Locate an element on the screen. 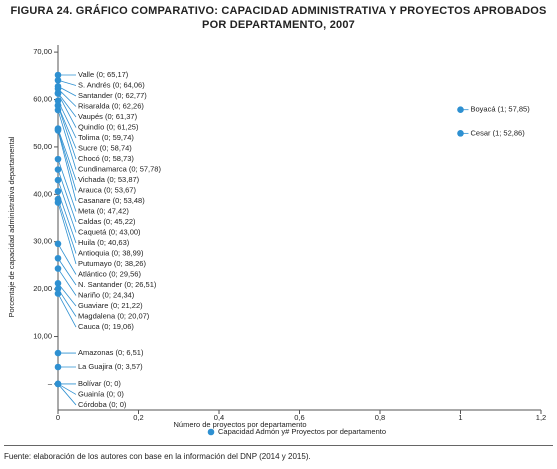  x-tick-label: 0,2 is located at coordinates (138, 417).